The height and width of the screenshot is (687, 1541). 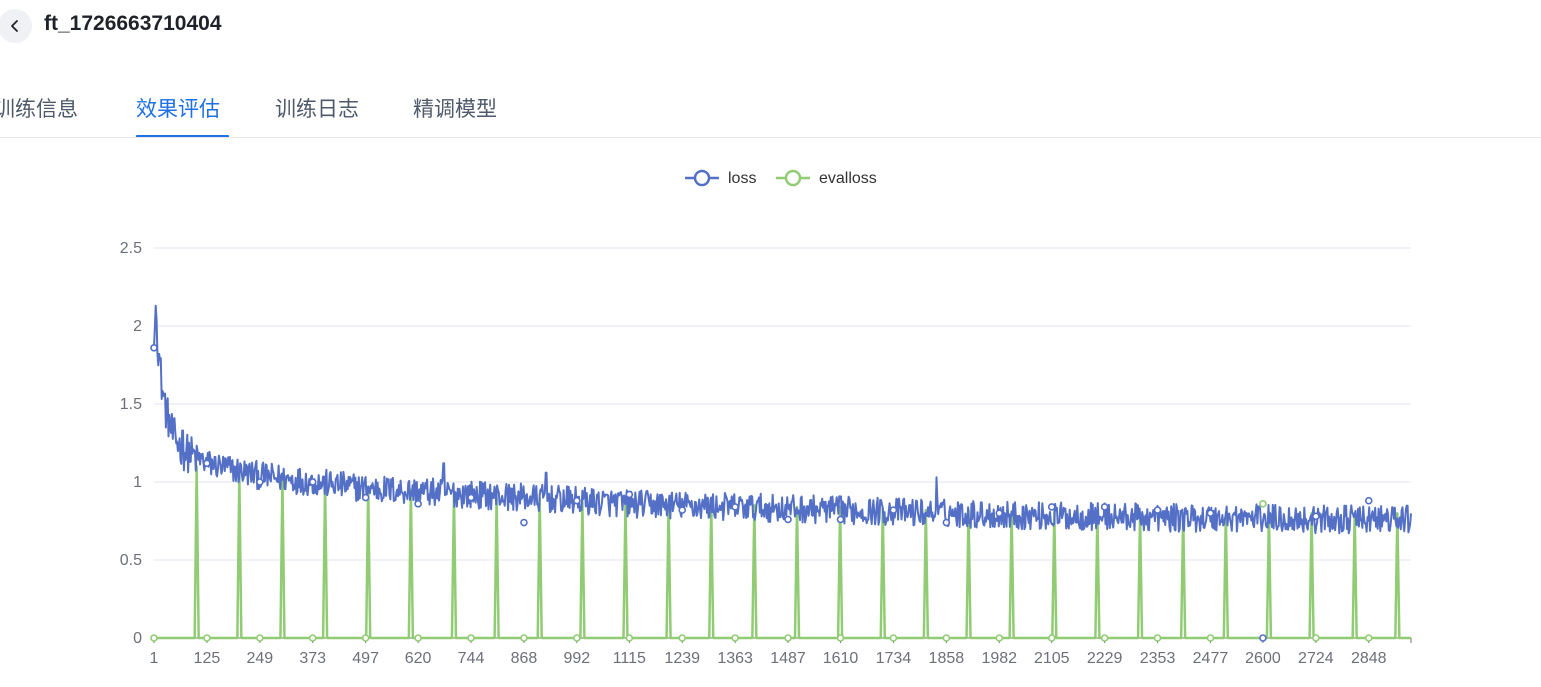 I want to click on x-tick-label: 620, so click(x=418, y=658).